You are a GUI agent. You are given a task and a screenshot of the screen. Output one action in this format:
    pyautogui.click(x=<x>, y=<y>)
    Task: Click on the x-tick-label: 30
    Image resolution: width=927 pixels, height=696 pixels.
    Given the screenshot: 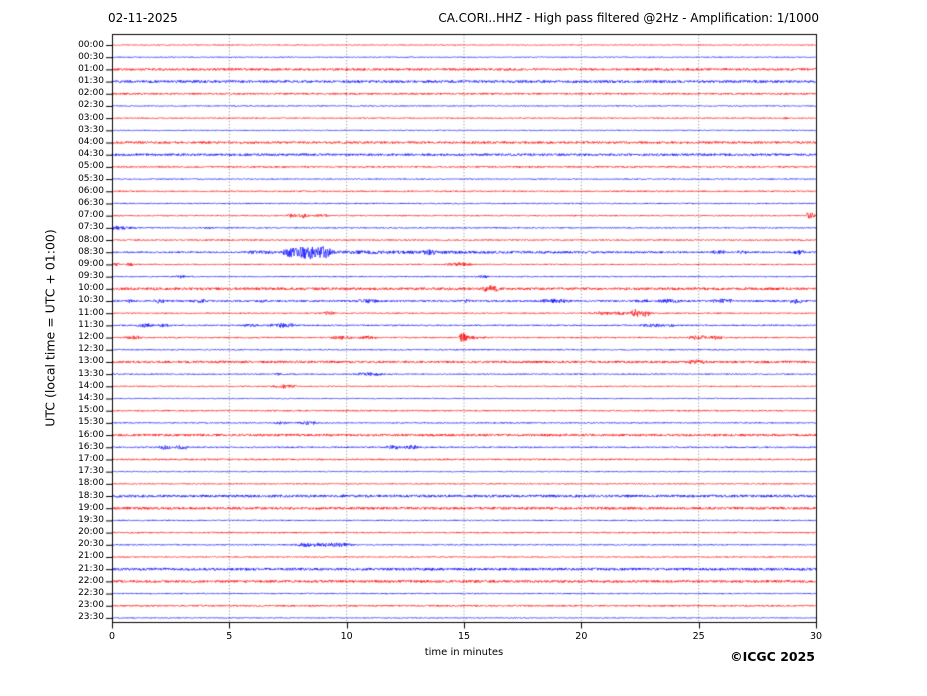 What is the action you would take?
    pyautogui.click(x=816, y=636)
    